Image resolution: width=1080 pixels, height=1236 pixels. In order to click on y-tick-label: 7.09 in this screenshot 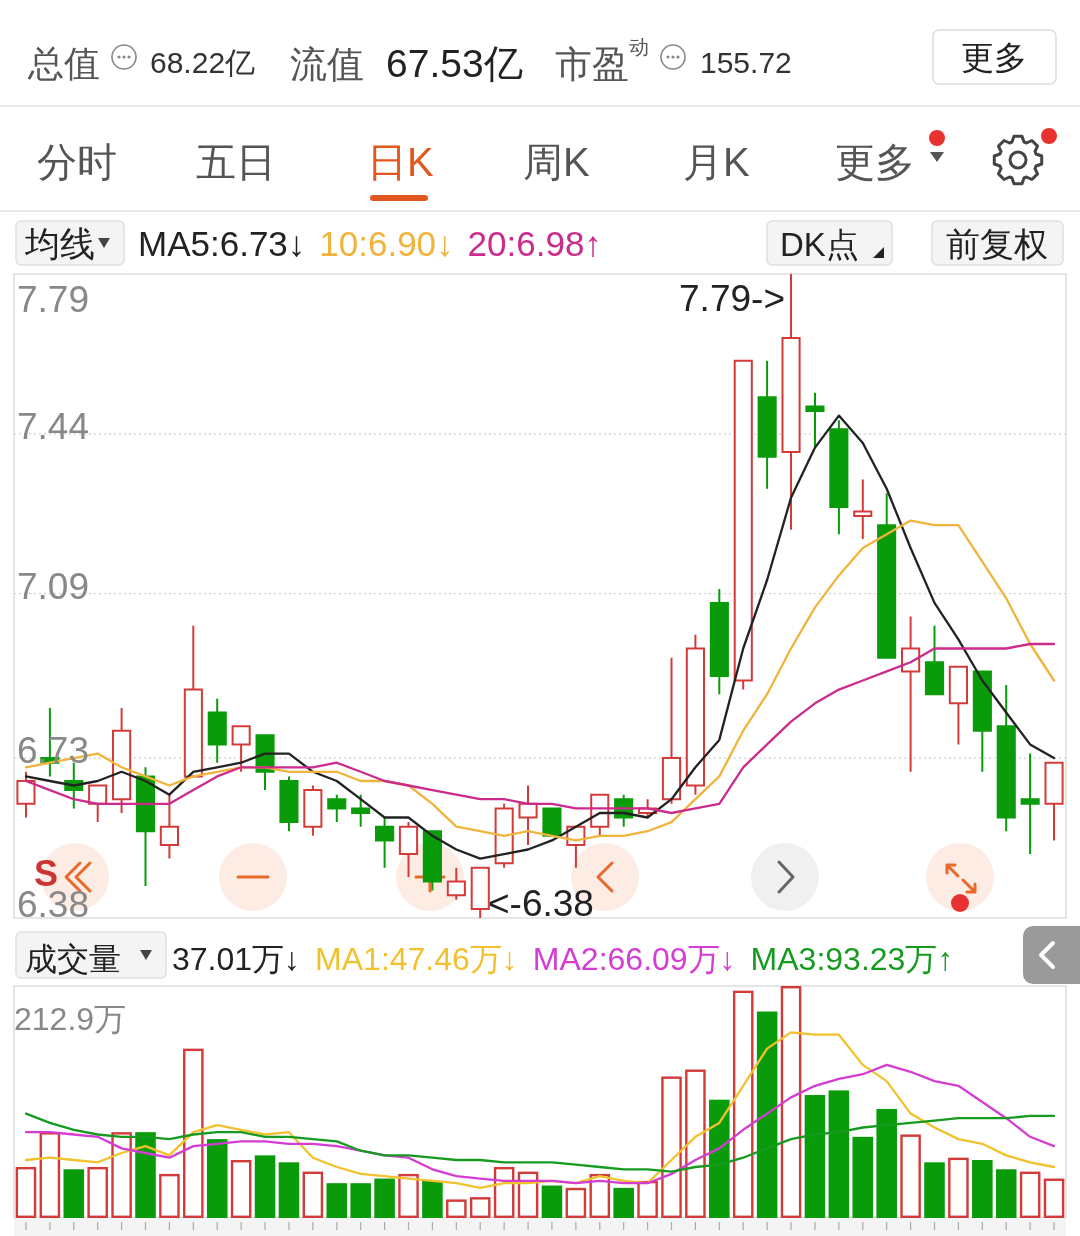, I will do `click(53, 586)`.